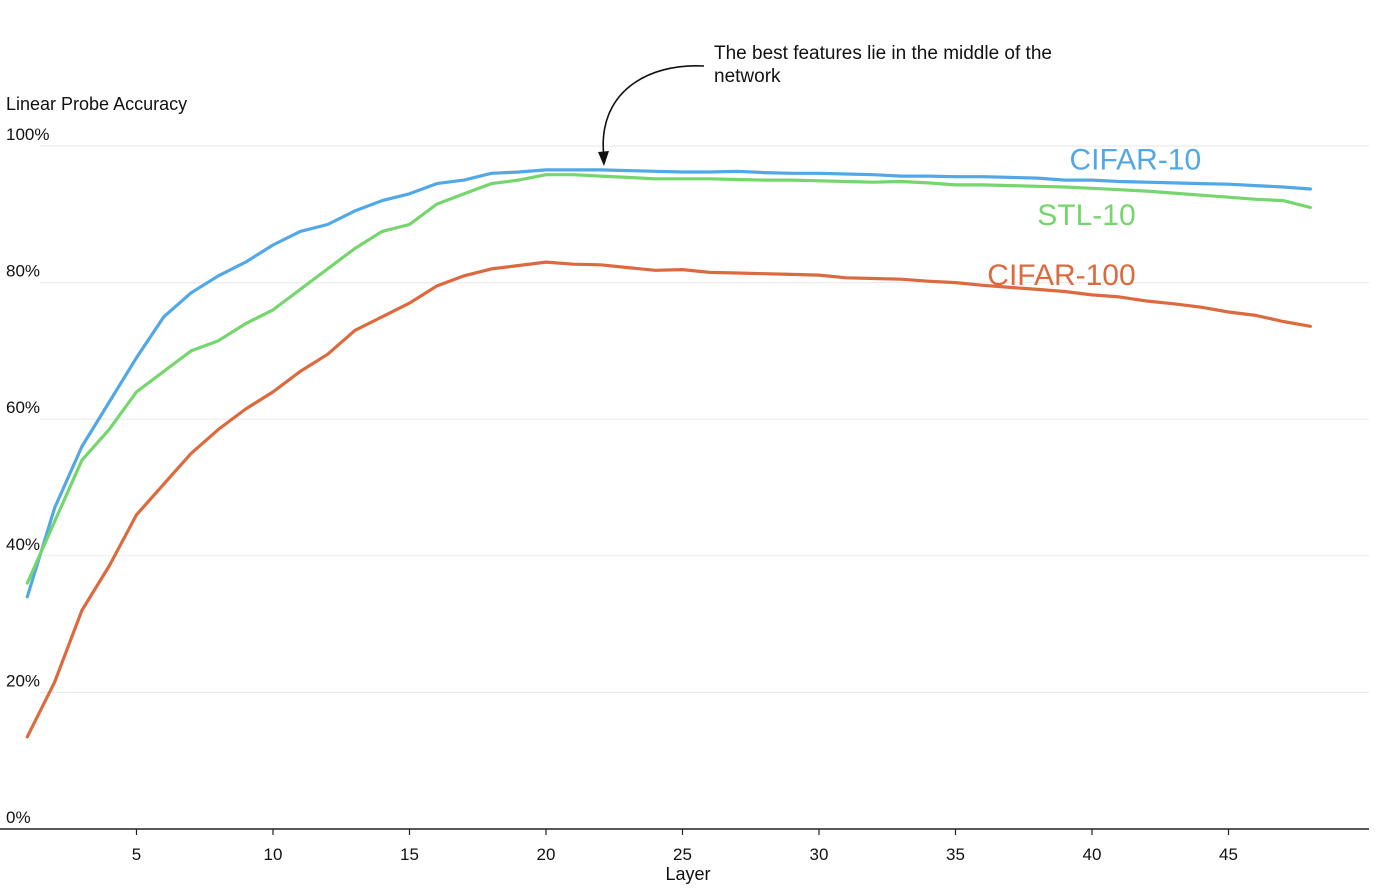 The width and height of the screenshot is (1384, 896). What do you see at coordinates (1092, 854) in the screenshot?
I see `x-tick-label: 40` at bounding box center [1092, 854].